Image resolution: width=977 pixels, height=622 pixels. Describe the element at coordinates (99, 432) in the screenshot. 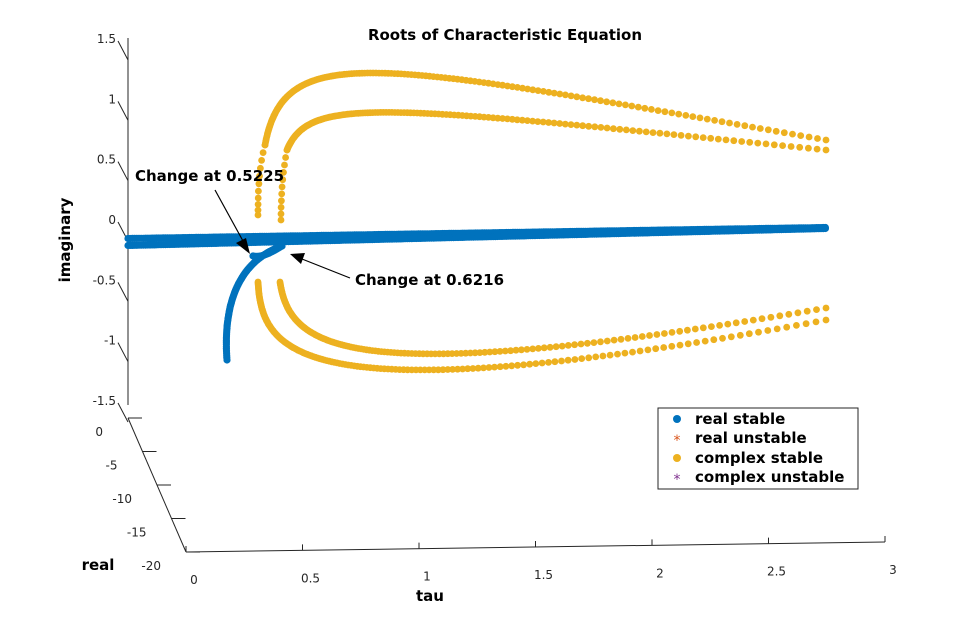

I see `y-tick-label: 0` at that location.